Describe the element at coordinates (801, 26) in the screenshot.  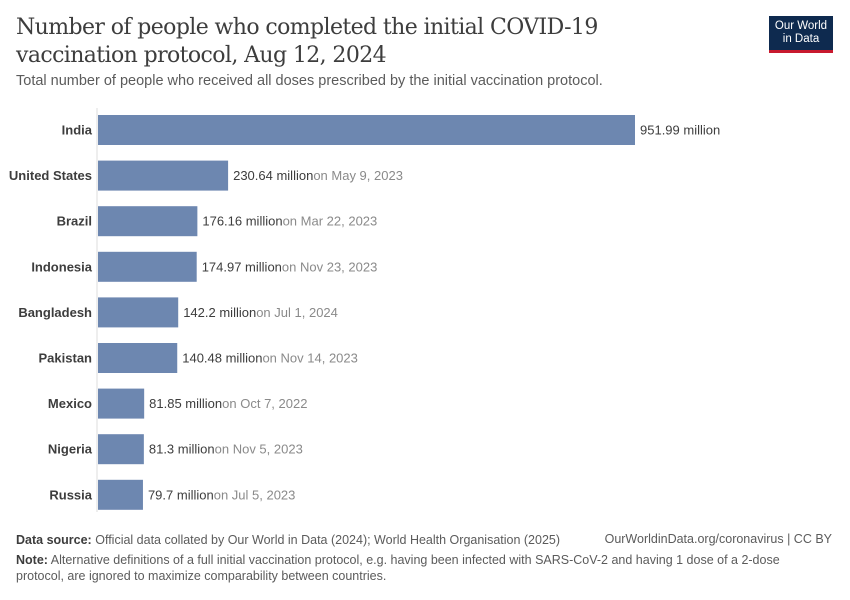
I see `logo-line1: Our World` at that location.